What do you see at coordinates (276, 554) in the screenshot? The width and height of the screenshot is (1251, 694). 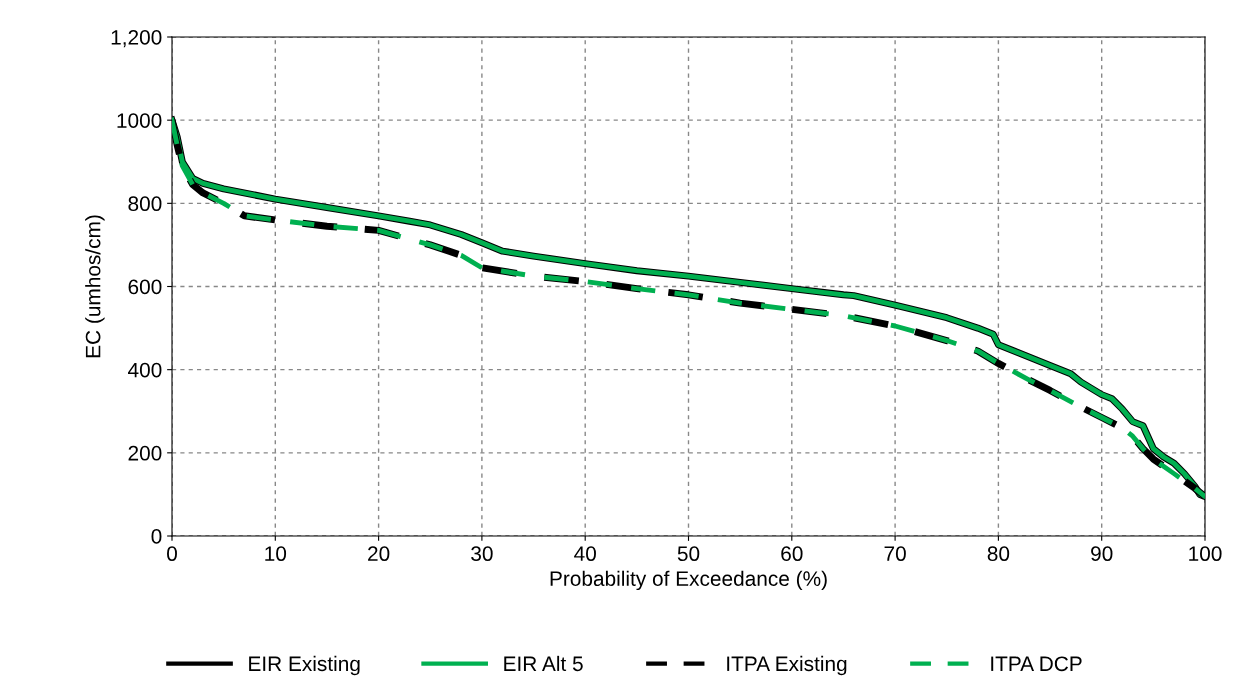 I see `x-tick-label: 10` at bounding box center [276, 554].